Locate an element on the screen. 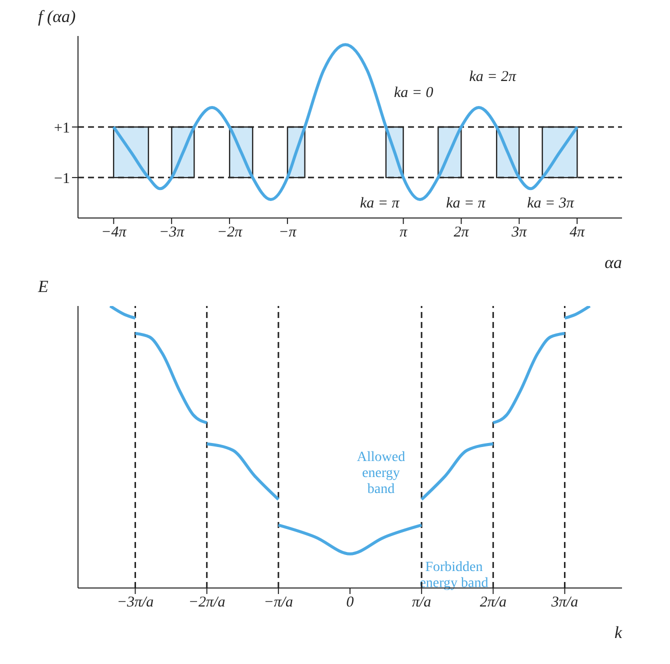 This screenshot has height=664, width=670. x-axis-title: αa is located at coordinates (613, 262).